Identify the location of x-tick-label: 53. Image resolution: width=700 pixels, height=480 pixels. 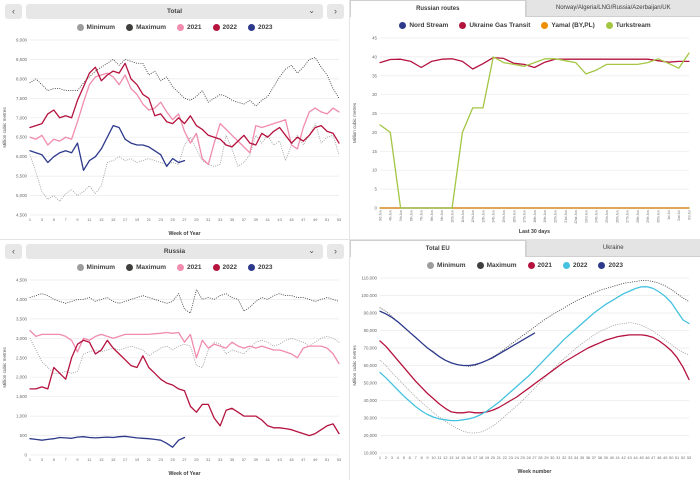
(339, 459).